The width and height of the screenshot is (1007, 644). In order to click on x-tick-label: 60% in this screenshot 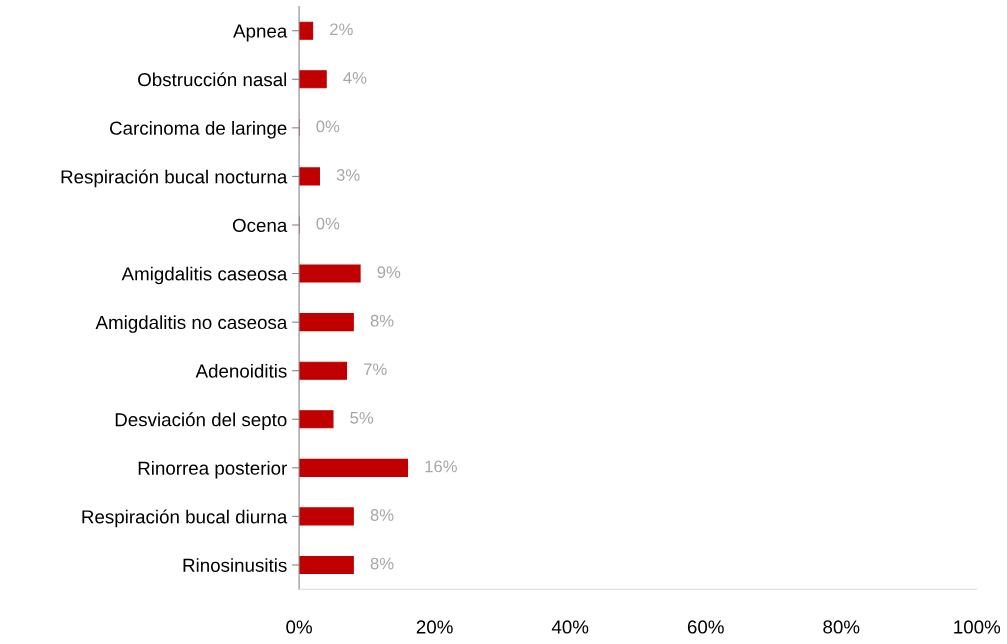, I will do `click(705, 627)`.